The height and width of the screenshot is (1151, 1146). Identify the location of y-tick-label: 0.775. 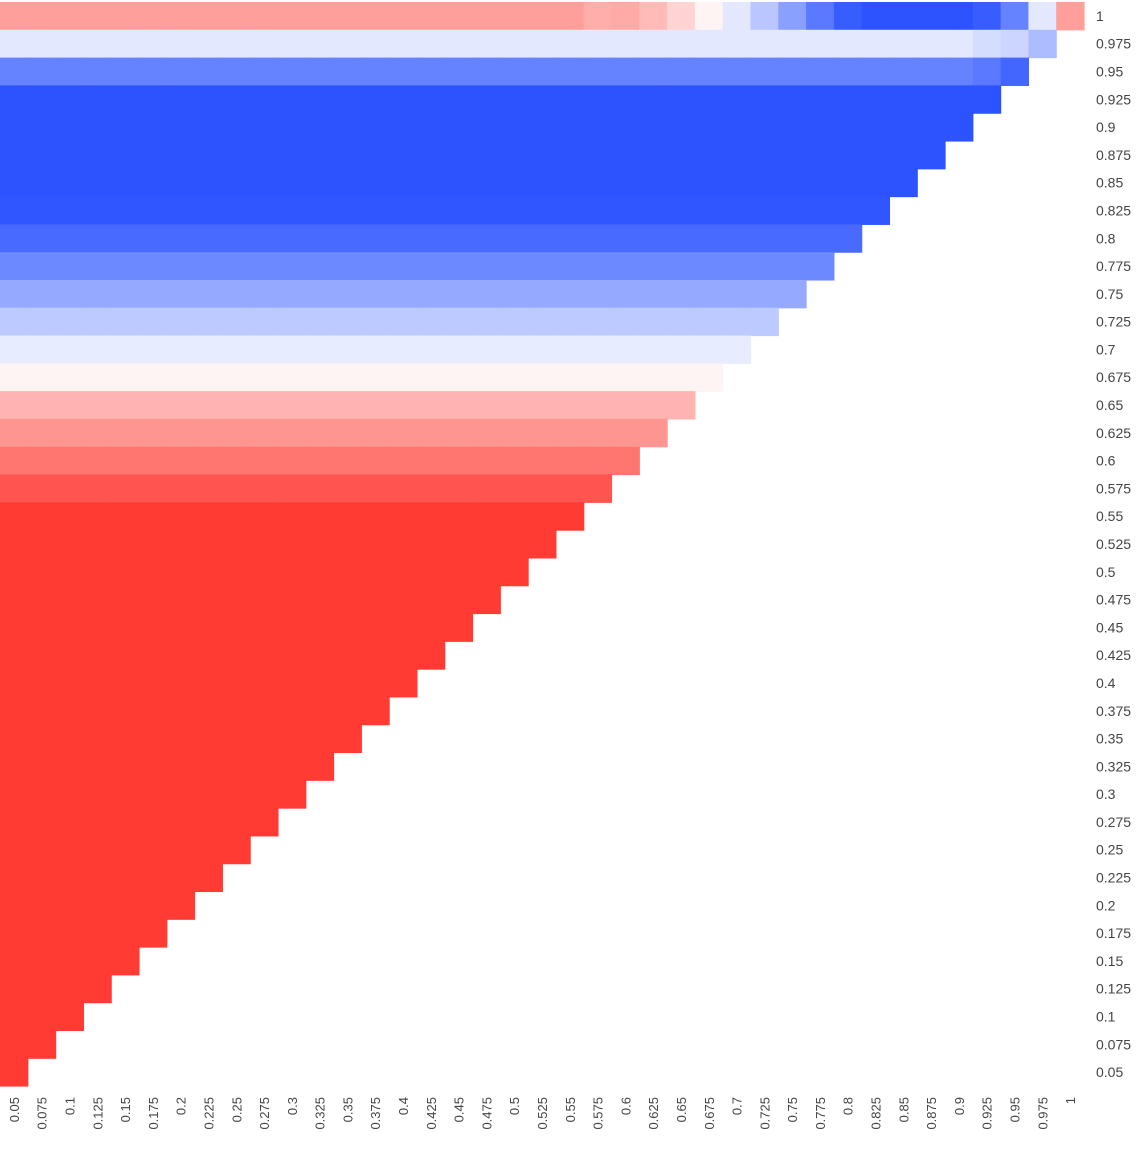
(1113, 266).